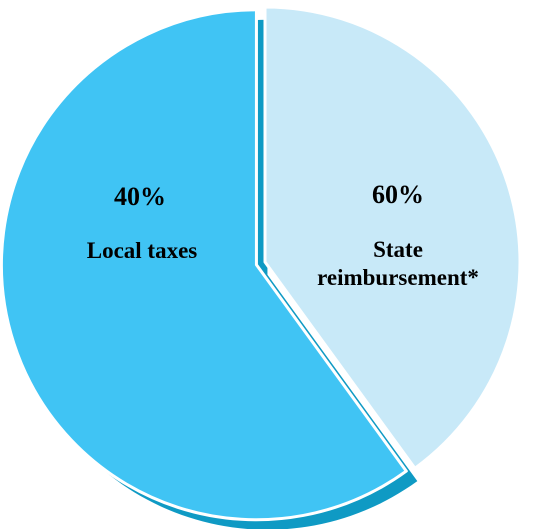 The width and height of the screenshot is (553, 529). I want to click on slice-category-label-state-line2: reimbursement*, so click(398, 277).